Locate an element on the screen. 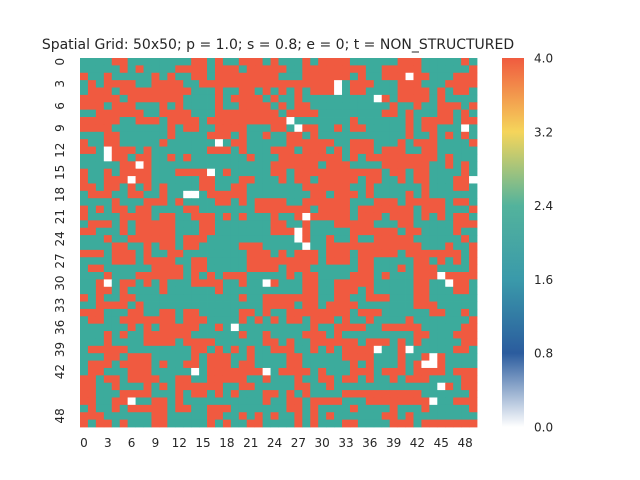 The width and height of the screenshot is (640, 480). colorbar-ticks: 0.00.81.62.43.24.0 is located at coordinates (543, 243).